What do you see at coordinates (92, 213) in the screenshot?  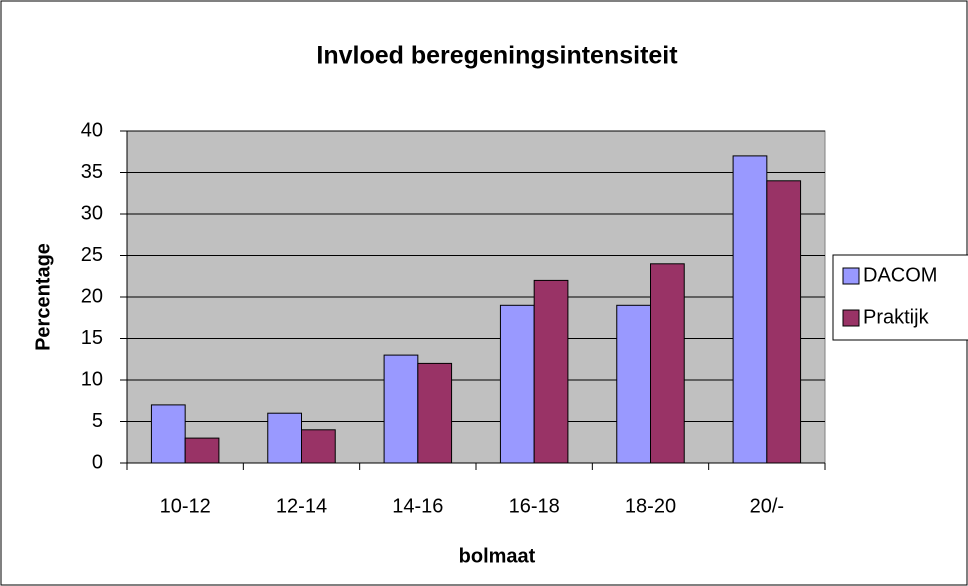 I see `y-tick-label: 30` at bounding box center [92, 213].